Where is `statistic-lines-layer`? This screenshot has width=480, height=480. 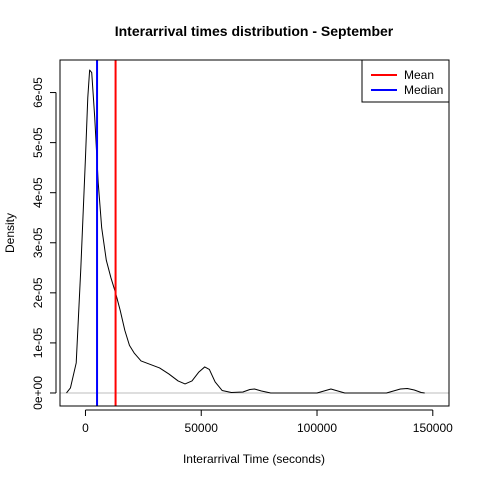 statistic-lines-layer is located at coordinates (106, 233).